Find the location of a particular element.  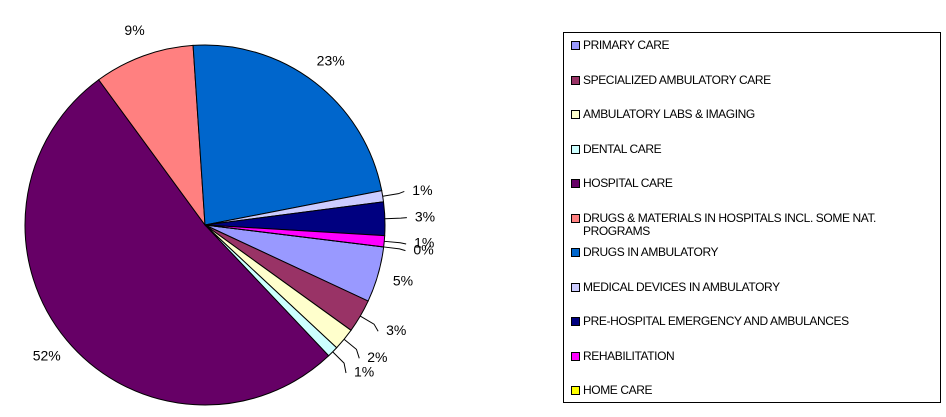

data-label: 0% is located at coordinates (423, 249).